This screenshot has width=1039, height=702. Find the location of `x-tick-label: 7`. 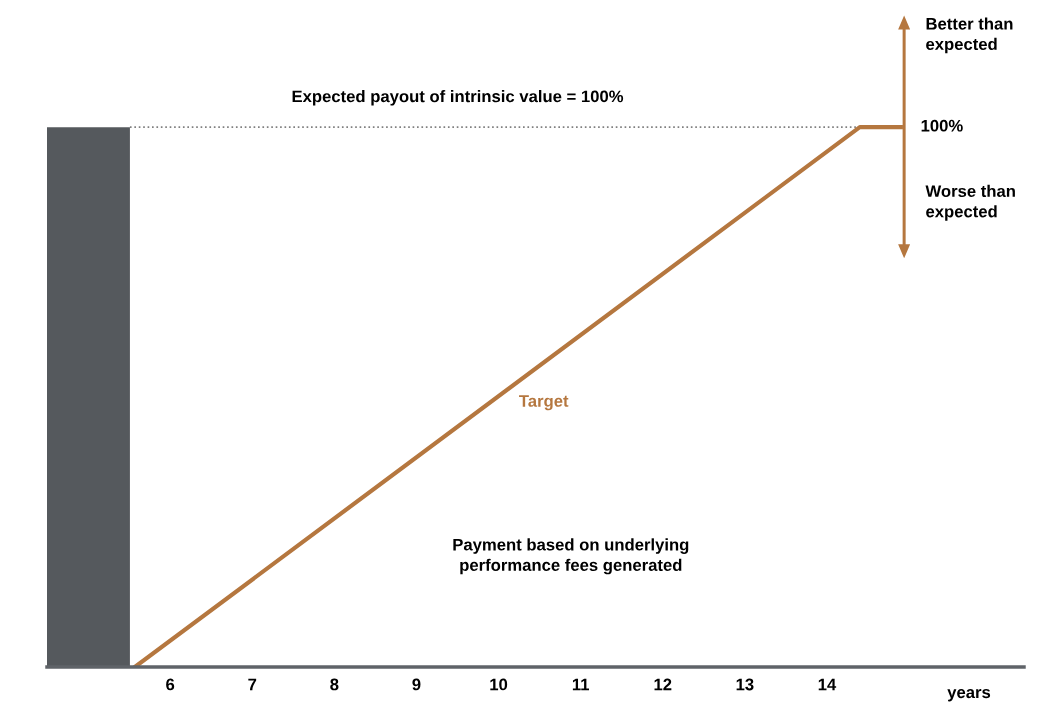

x-tick-label: 7 is located at coordinates (252, 684).